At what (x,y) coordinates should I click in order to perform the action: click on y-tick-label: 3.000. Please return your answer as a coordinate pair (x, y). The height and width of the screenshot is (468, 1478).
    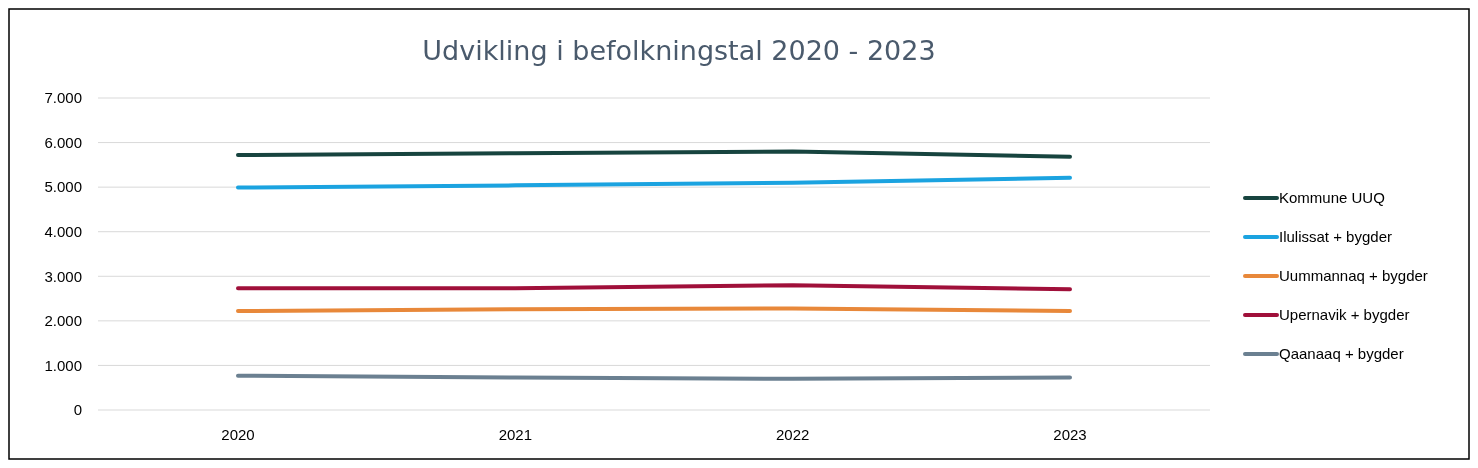
    Looking at the image, I should click on (63, 276).